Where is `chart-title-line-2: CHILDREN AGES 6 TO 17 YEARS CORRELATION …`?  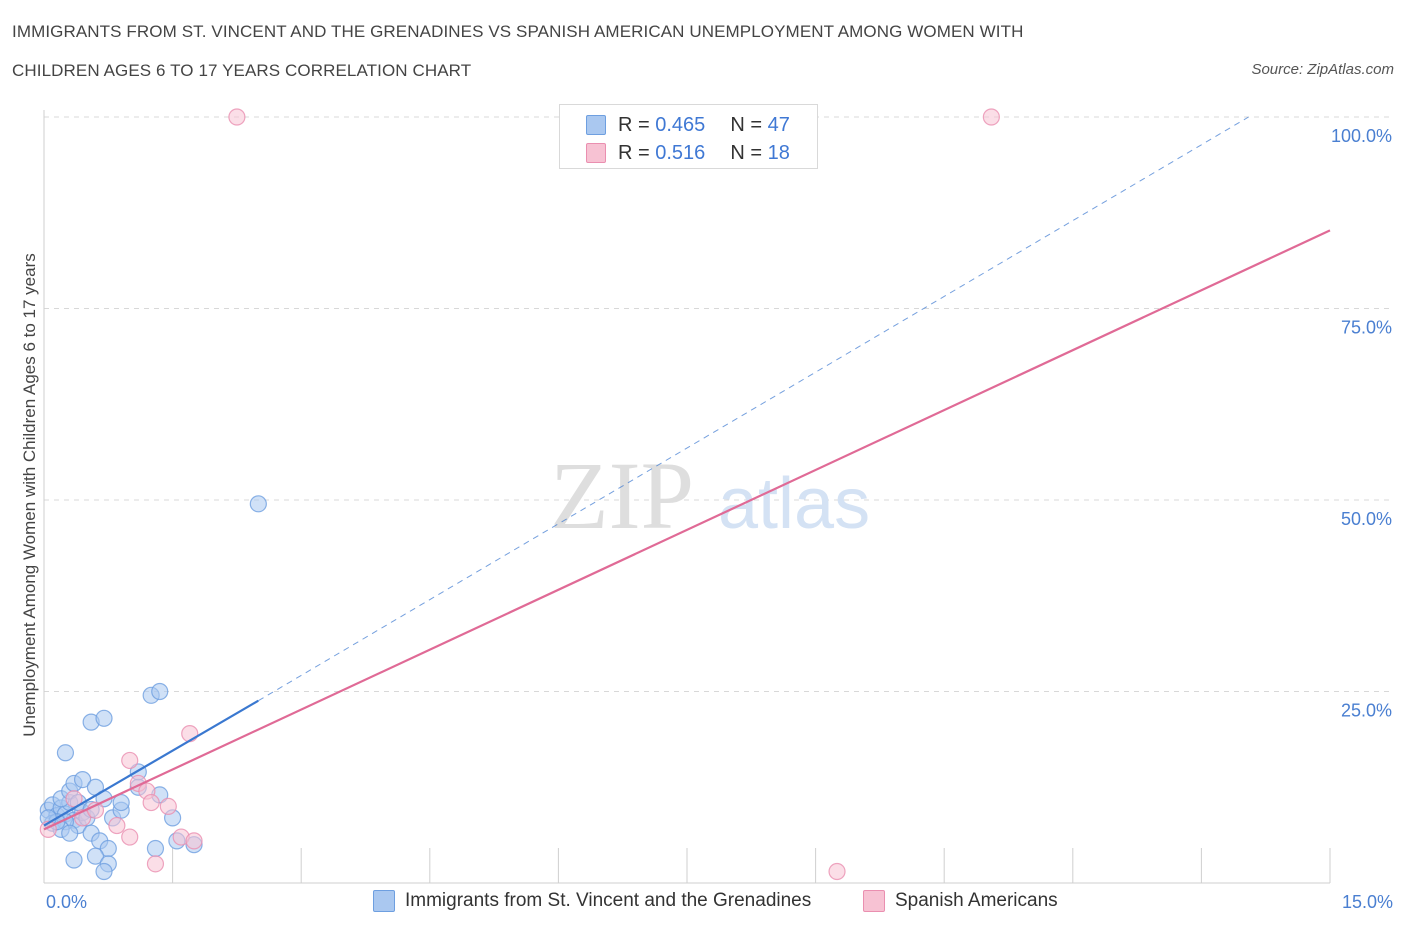
chart-title-line-2: CHILDREN AGES 6 TO 17 YEARS CORRELATION … is located at coordinates (242, 70).